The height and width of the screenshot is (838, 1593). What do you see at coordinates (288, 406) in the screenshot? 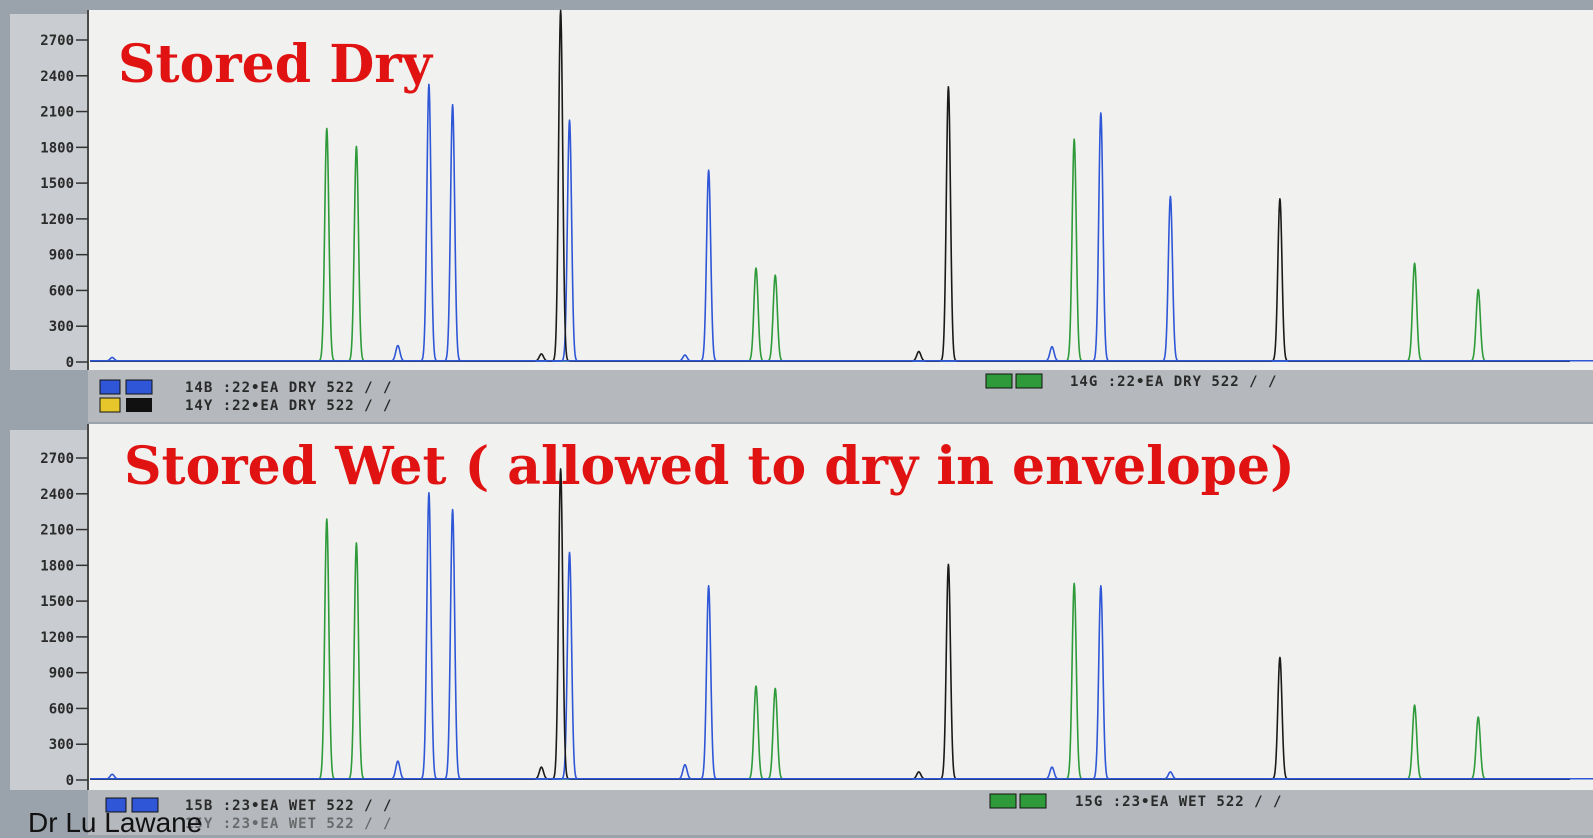
I see `status-label-yellow: 14Y :22•EA DRY 522 / /` at bounding box center [288, 406].